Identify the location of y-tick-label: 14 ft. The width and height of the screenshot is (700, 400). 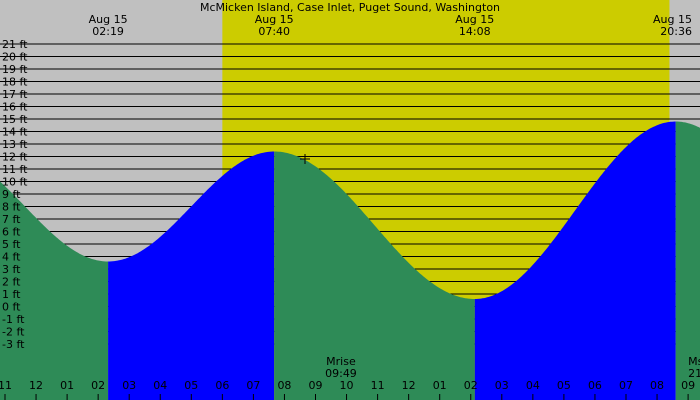
(15, 132).